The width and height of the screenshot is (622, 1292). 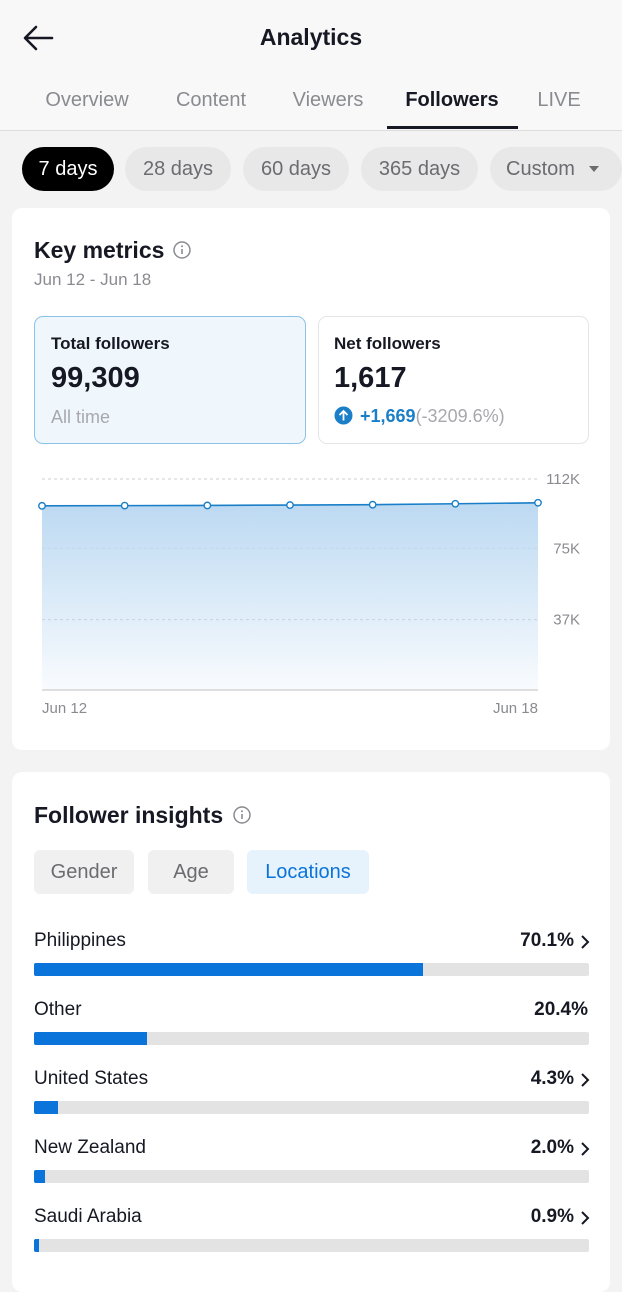 What do you see at coordinates (594, 169) in the screenshot?
I see `dropdown-icon` at bounding box center [594, 169].